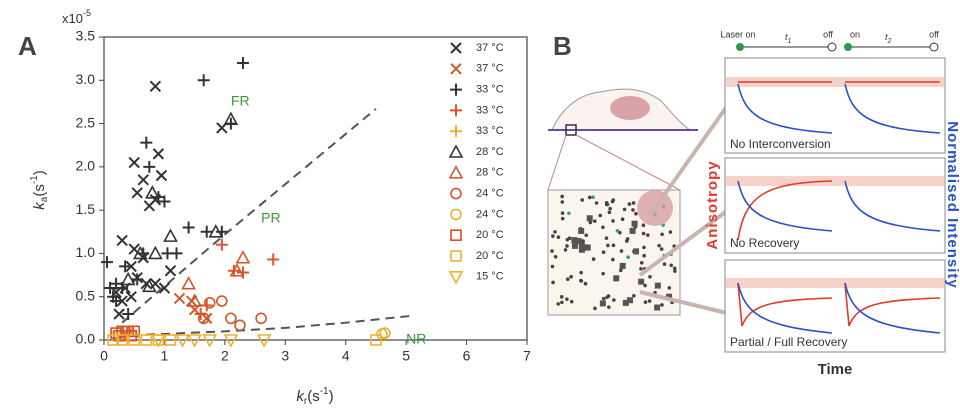 Image resolution: width=960 pixels, height=411 pixels. Describe the element at coordinates (300, 396) in the screenshot. I see `x-label-main: k` at that location.